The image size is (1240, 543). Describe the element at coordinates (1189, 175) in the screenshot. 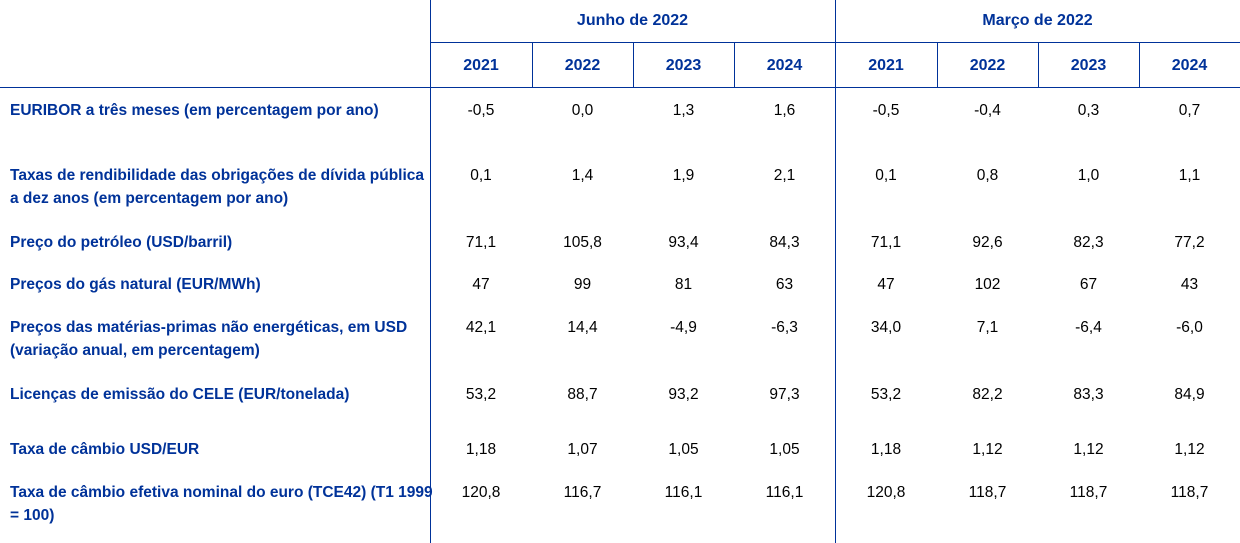

I see `cell-value: 1,1` at that location.